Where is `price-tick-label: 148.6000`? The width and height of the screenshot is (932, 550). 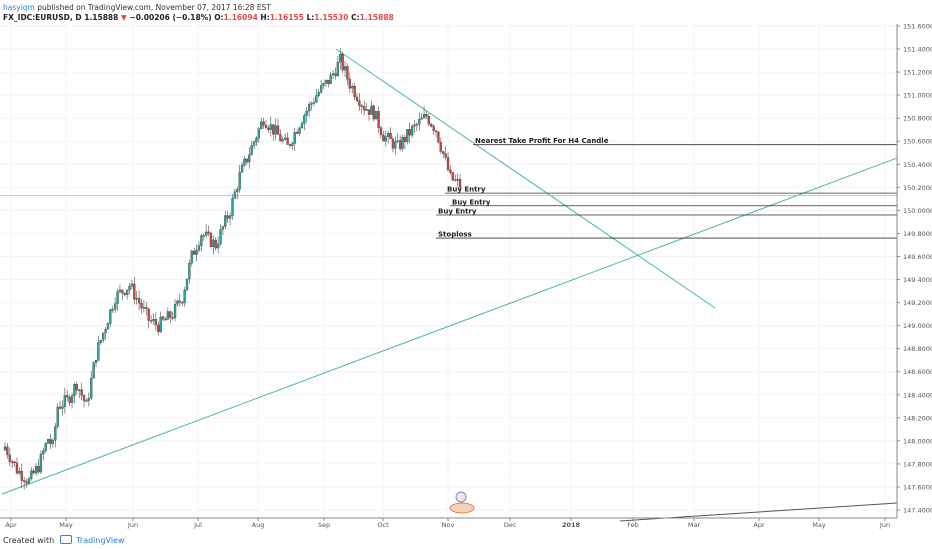 price-tick-label: 148.6000 is located at coordinates (917, 372).